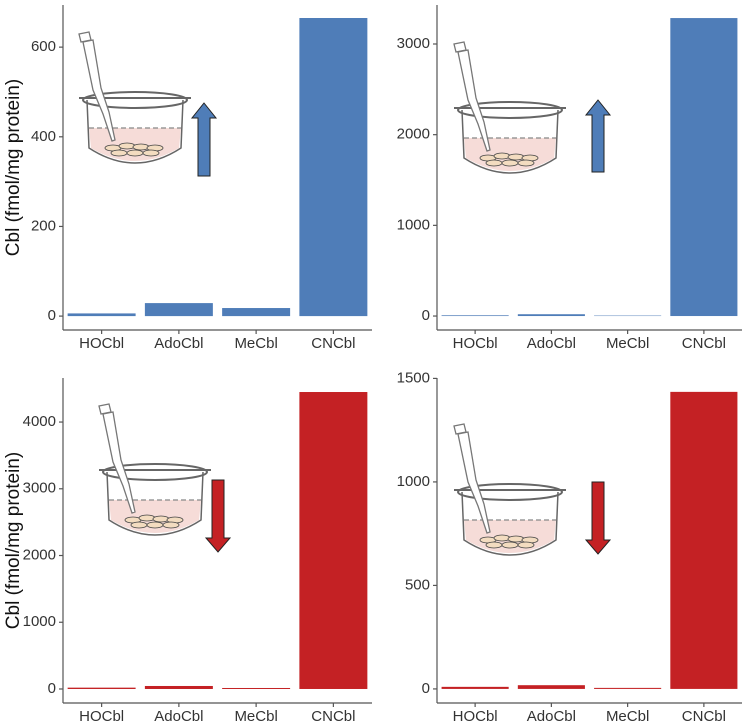 This screenshot has height=726, width=750. What do you see at coordinates (39, 421) in the screenshot?
I see `y-tick-label: 4000` at bounding box center [39, 421].